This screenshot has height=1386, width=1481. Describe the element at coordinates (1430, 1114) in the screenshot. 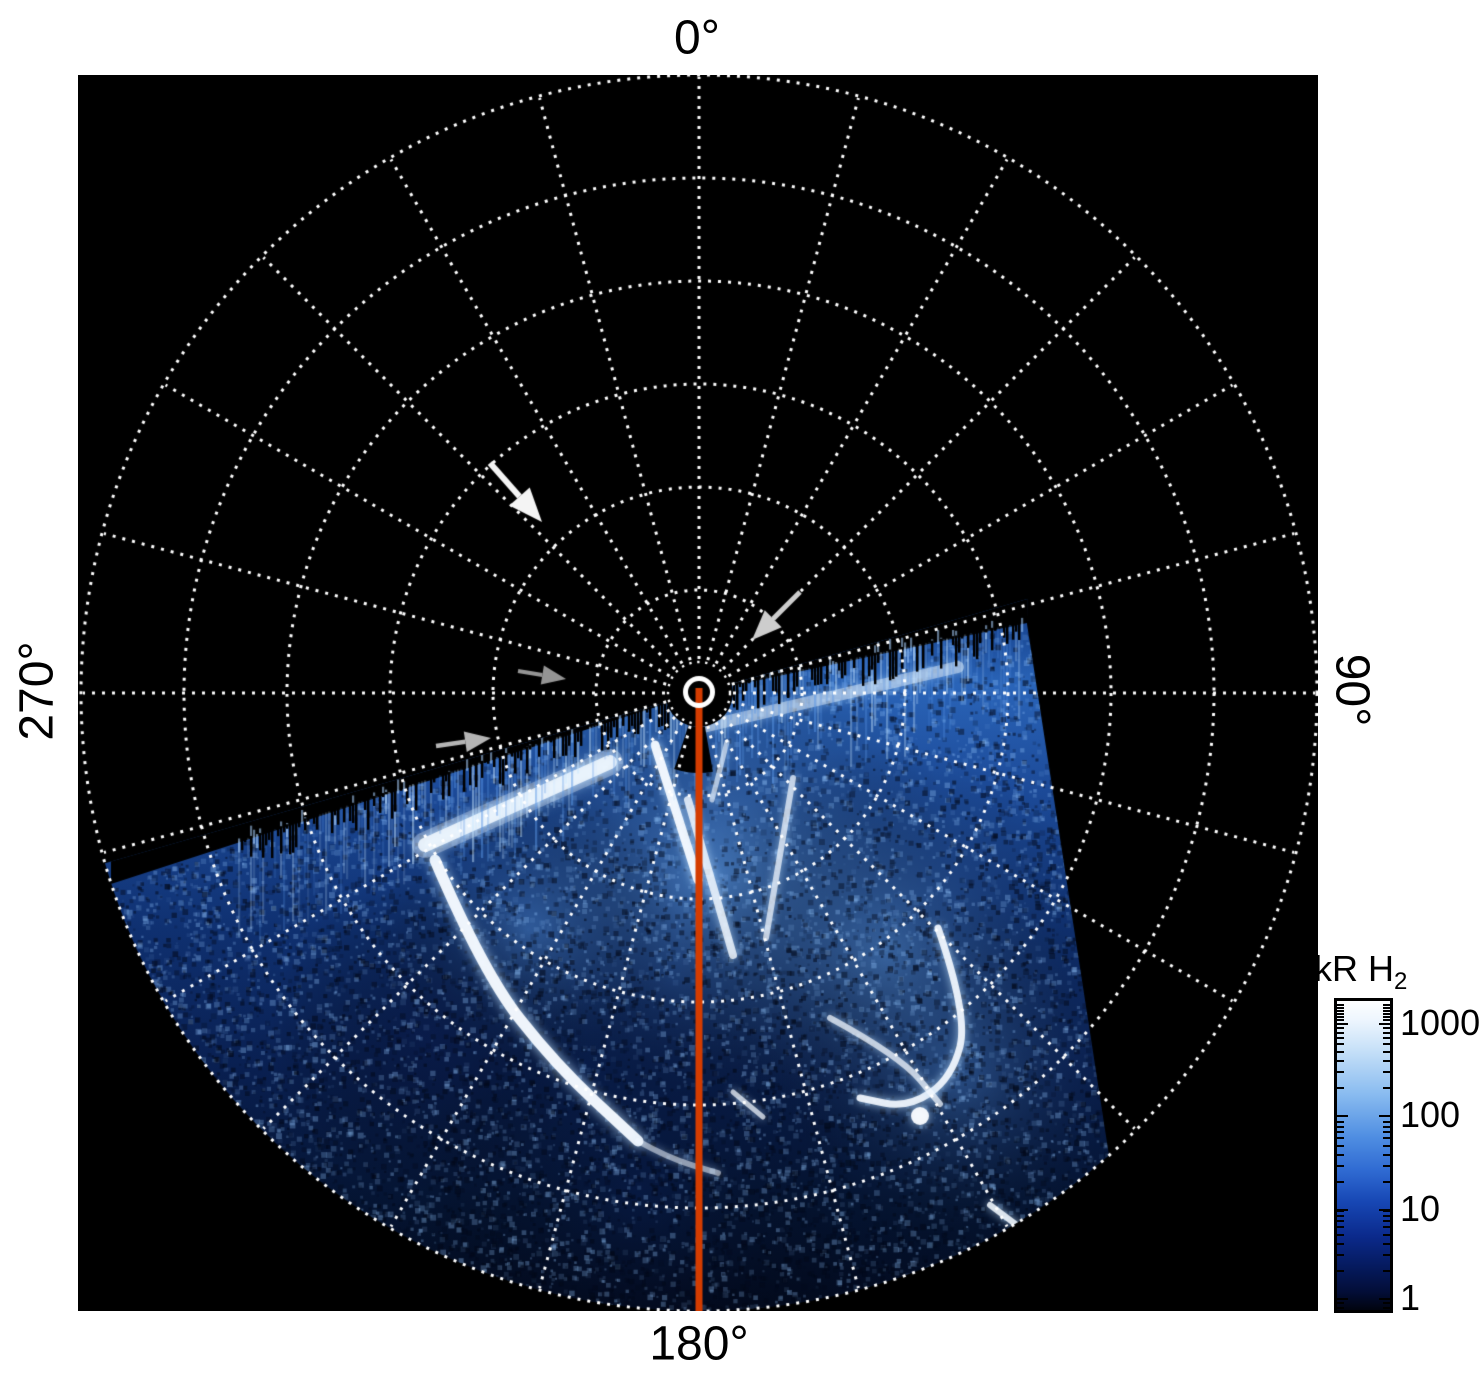

I see `colorbar-tick-label: 100` at that location.